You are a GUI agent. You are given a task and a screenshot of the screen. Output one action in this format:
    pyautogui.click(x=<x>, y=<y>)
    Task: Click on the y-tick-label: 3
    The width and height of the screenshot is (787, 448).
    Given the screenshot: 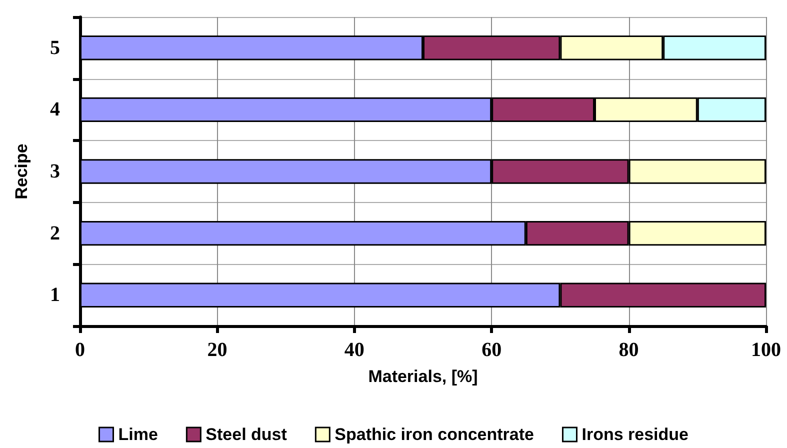 What is the action you would take?
    pyautogui.click(x=55, y=171)
    